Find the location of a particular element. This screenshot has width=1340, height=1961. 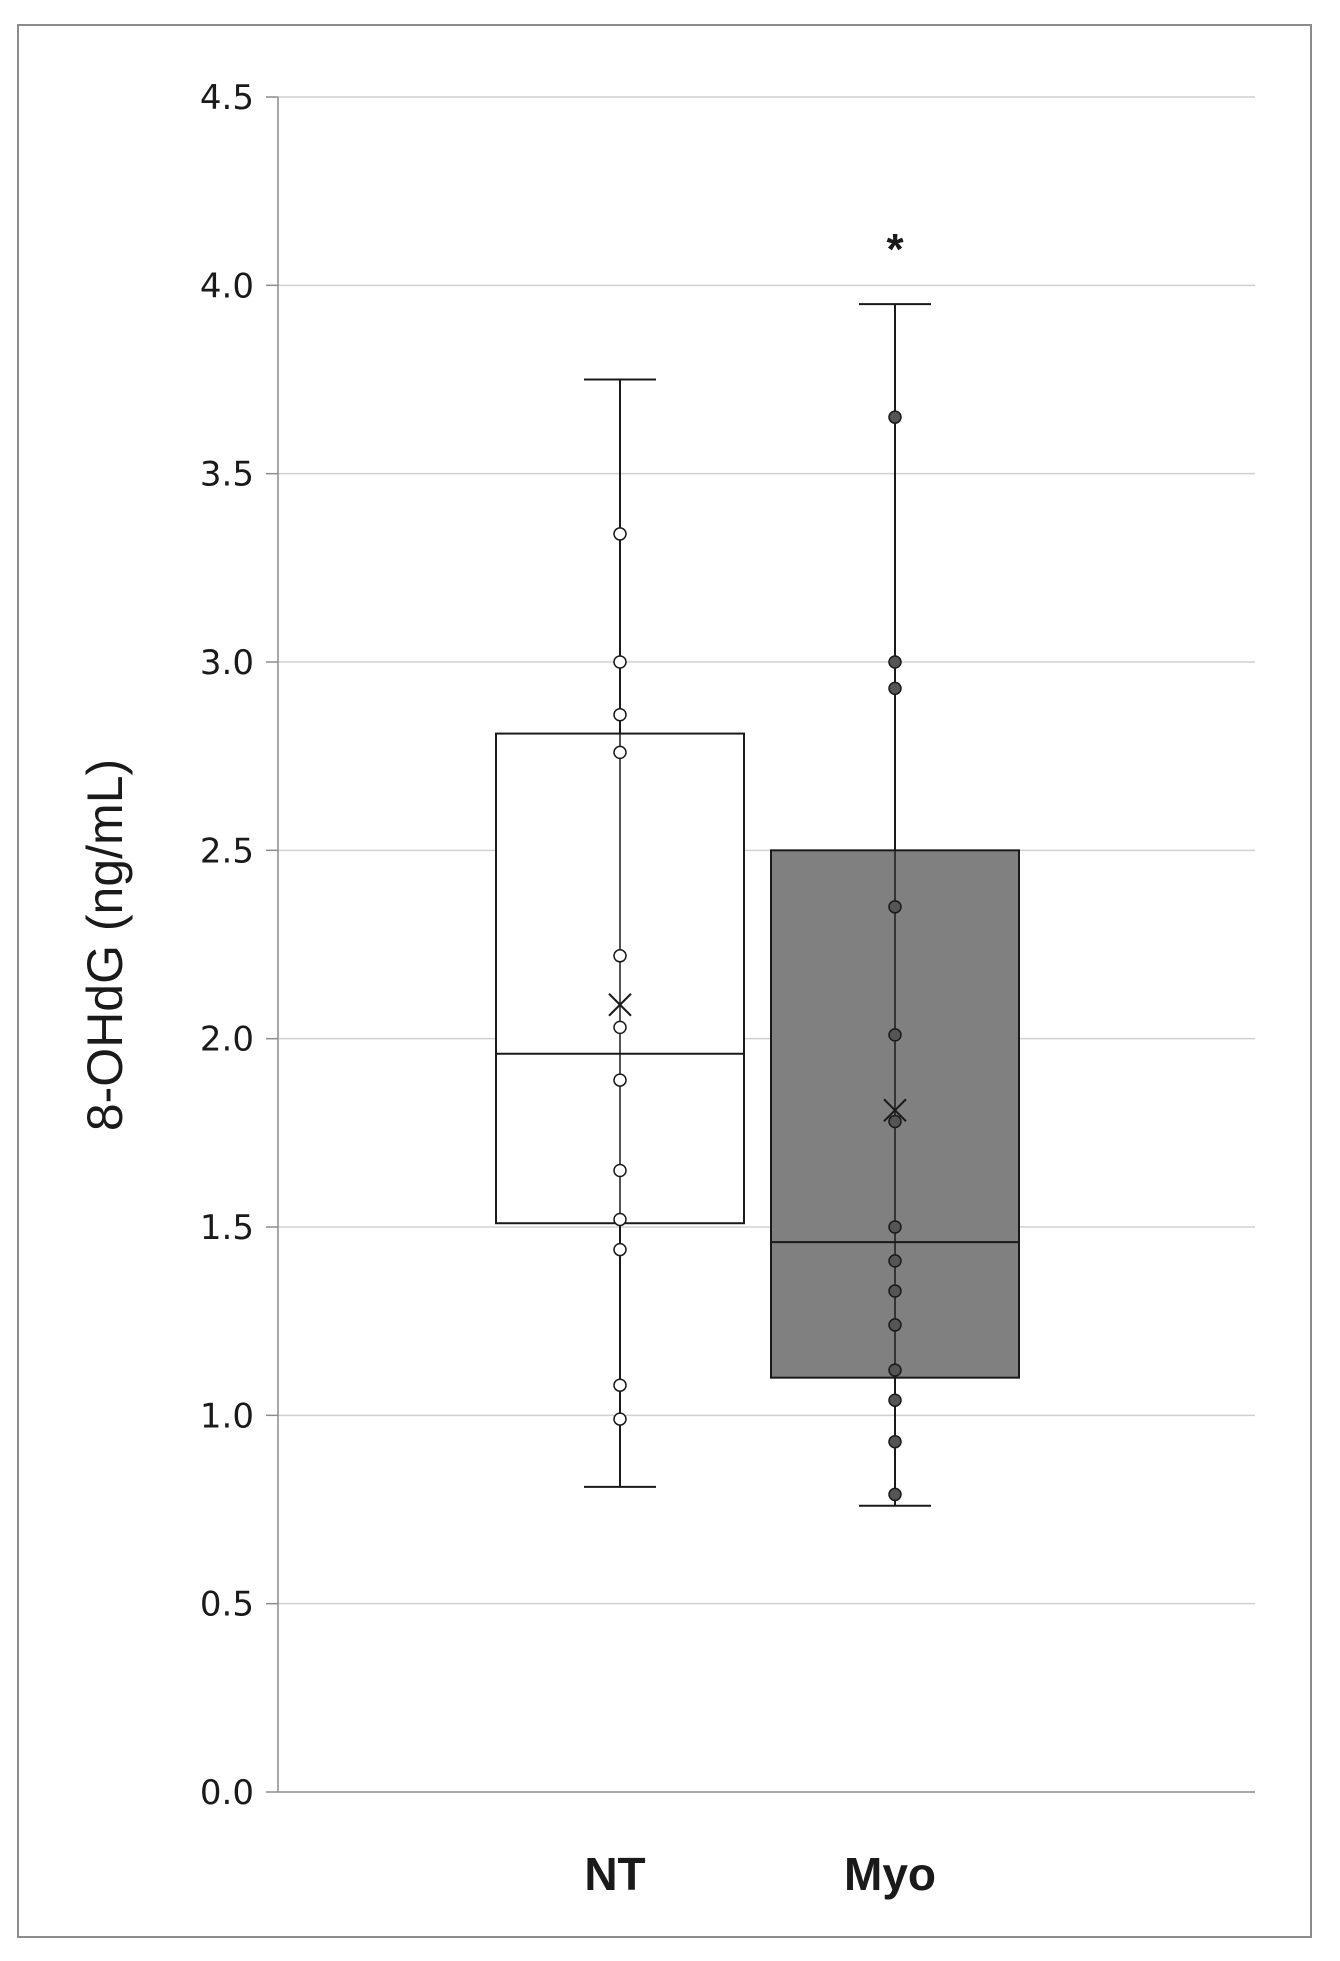

x-category-labels: NT Myo is located at coordinates (760, 1874).